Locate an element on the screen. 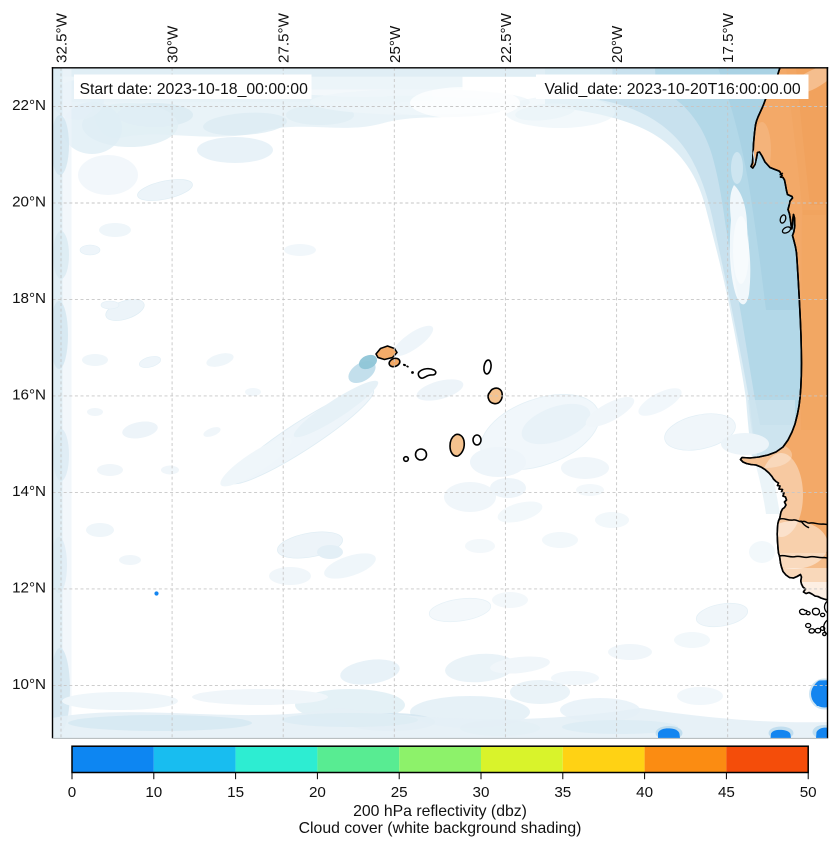 The width and height of the screenshot is (837, 843). svg-text: 25 is located at coordinates (399, 792).